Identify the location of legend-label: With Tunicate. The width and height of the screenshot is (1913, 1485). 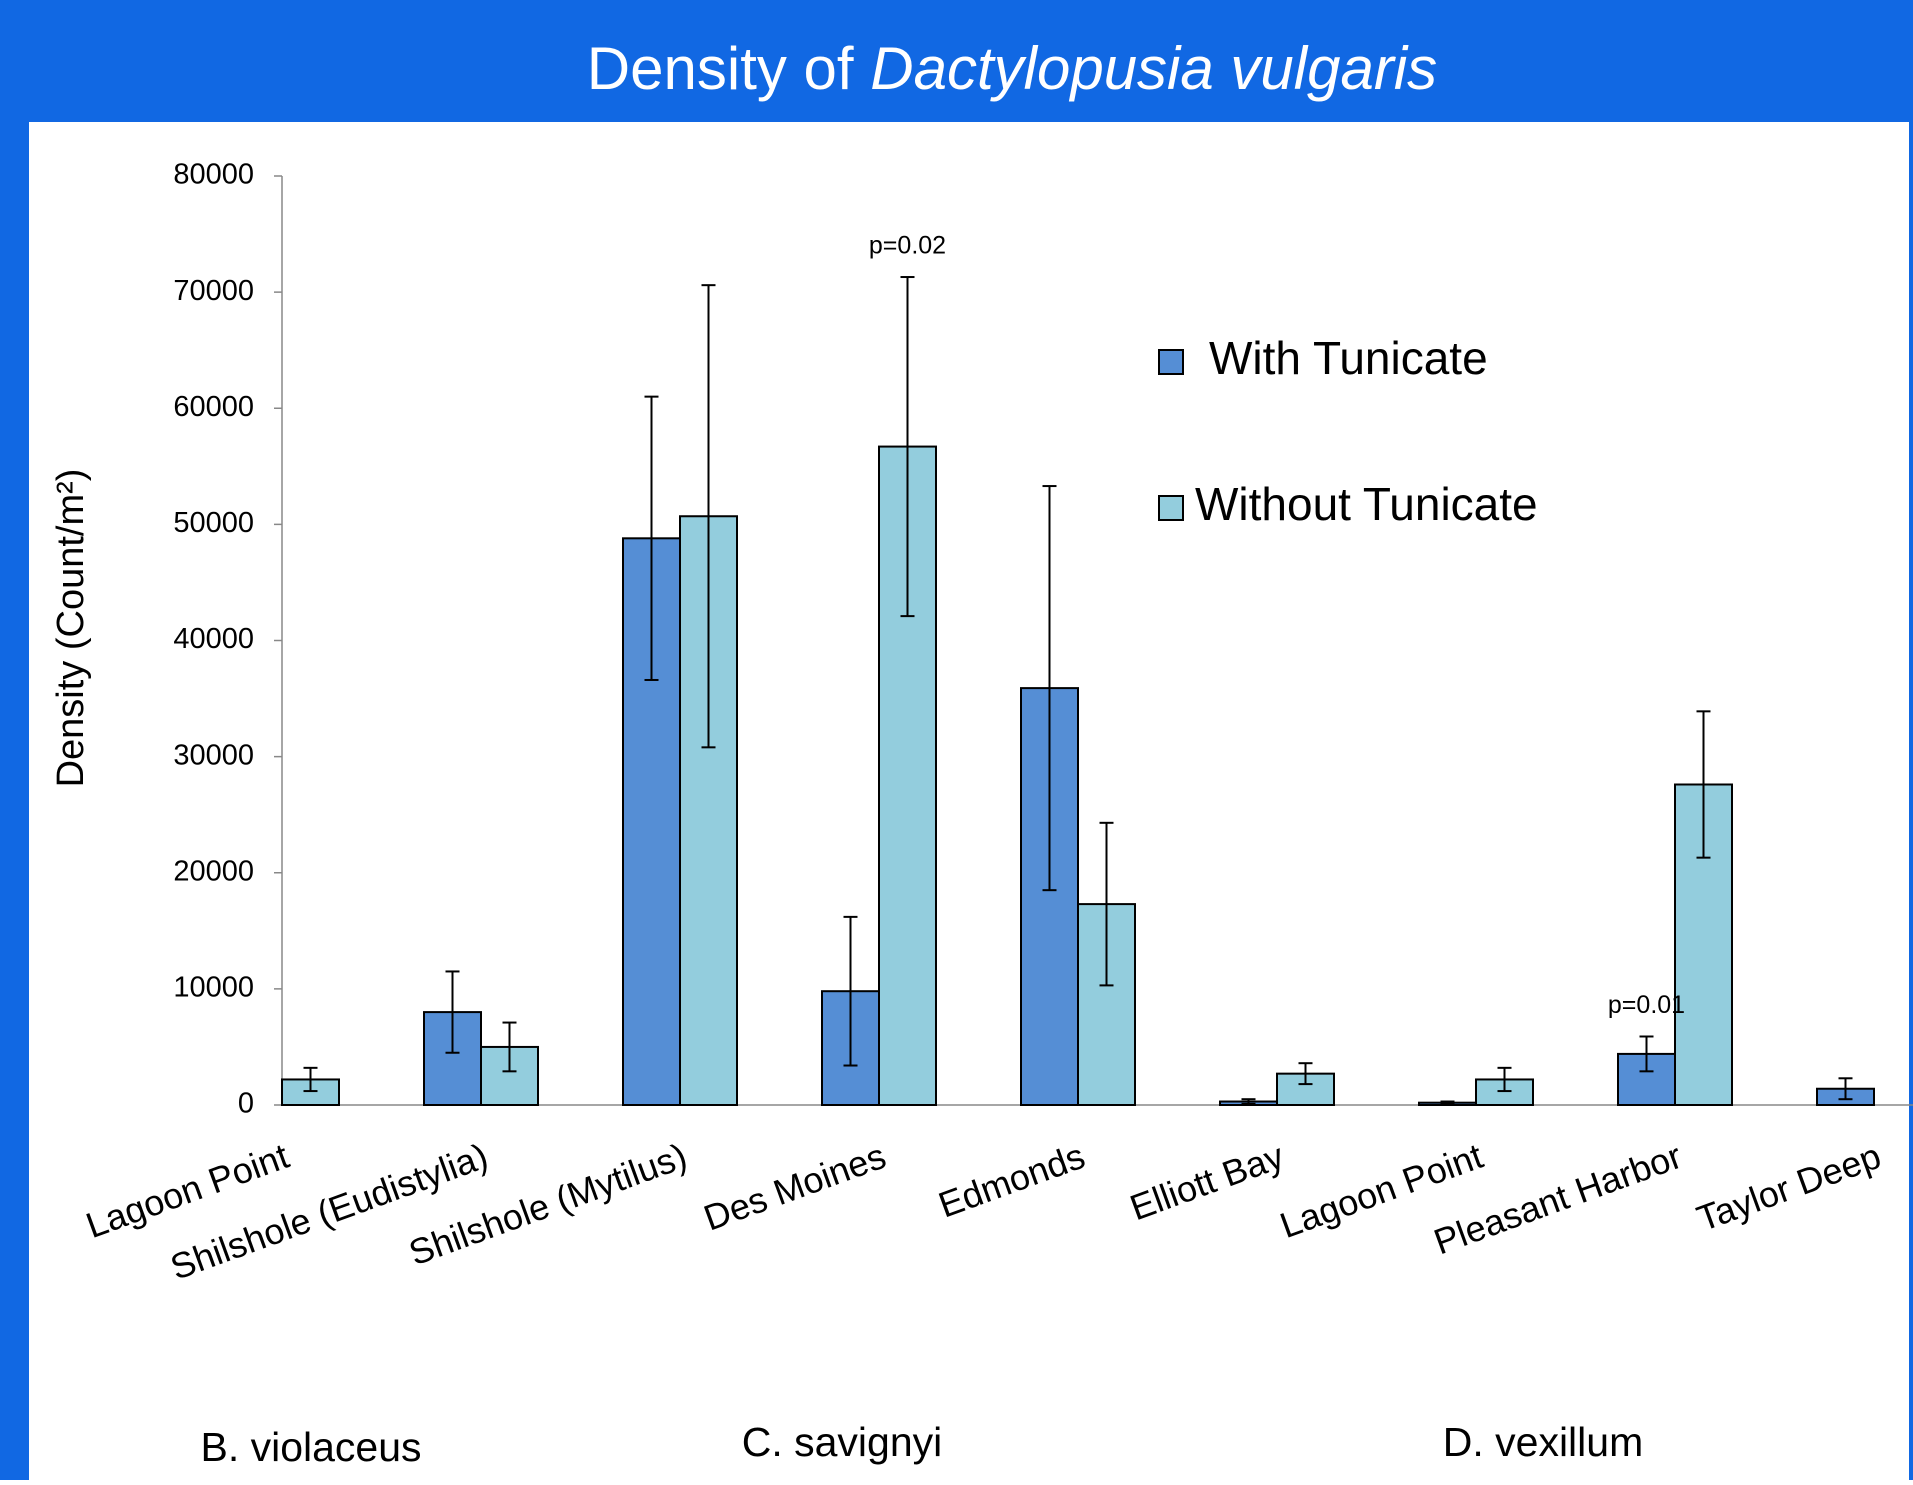
(1348, 358).